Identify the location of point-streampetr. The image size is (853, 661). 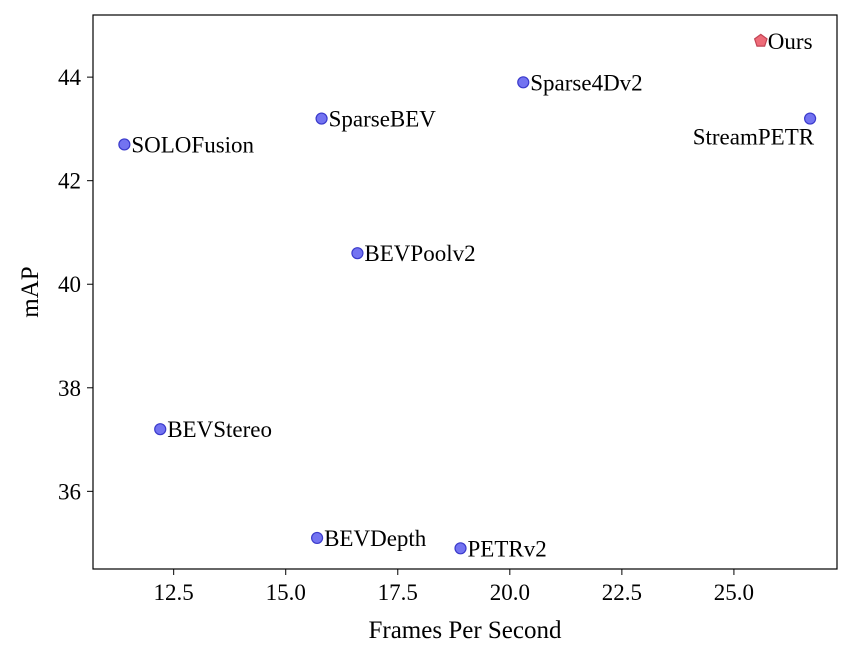
(810, 118).